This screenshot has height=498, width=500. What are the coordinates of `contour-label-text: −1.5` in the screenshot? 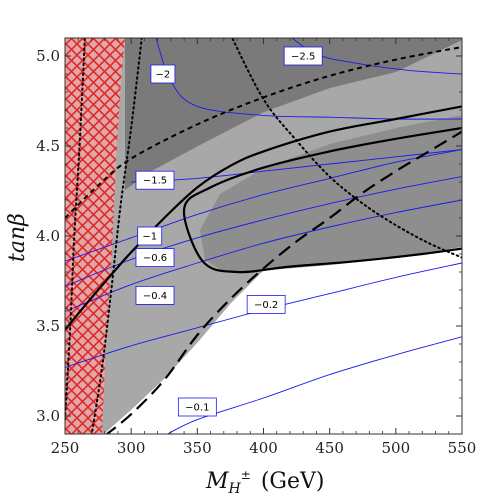 It's located at (155, 181).